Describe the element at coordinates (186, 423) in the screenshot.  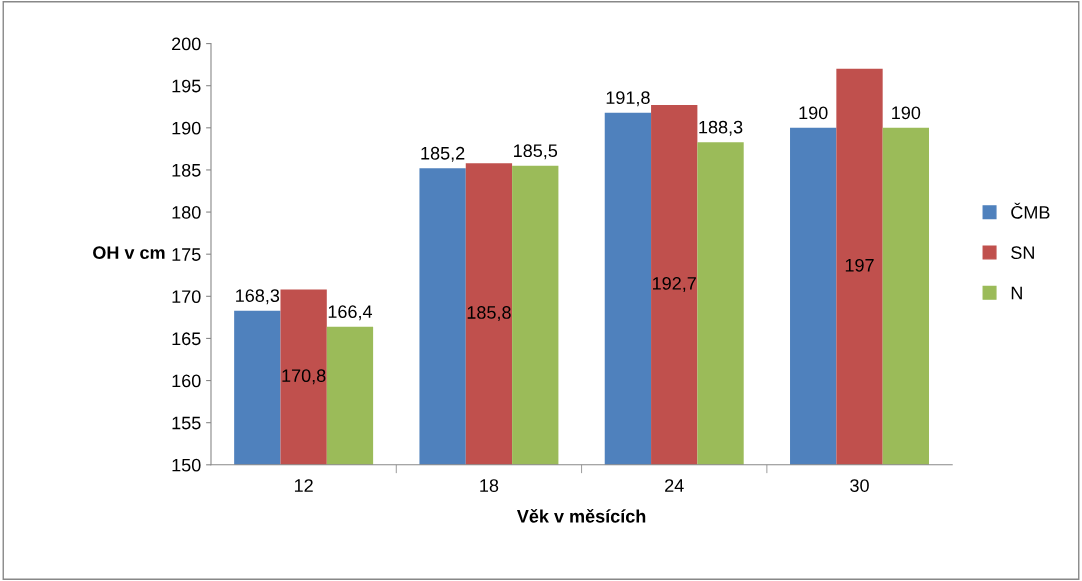
I see `y-tick-label: 155` at that location.